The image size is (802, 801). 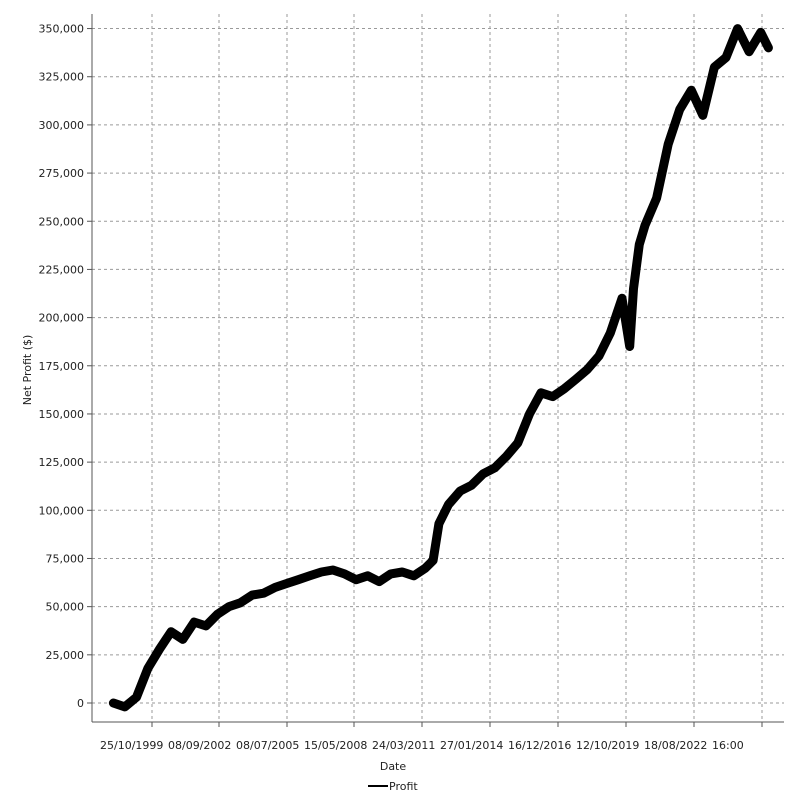 What do you see at coordinates (62, 269) in the screenshot?
I see `y-tick-label: 225,000` at bounding box center [62, 269].